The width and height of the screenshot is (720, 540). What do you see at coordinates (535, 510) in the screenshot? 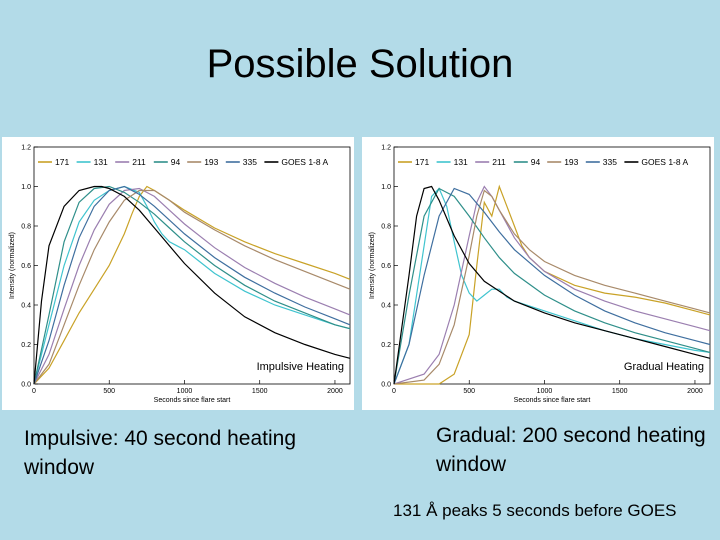
I see `note-131-peak: 131 Å peaks 5 seconds before GOES` at bounding box center [535, 510].